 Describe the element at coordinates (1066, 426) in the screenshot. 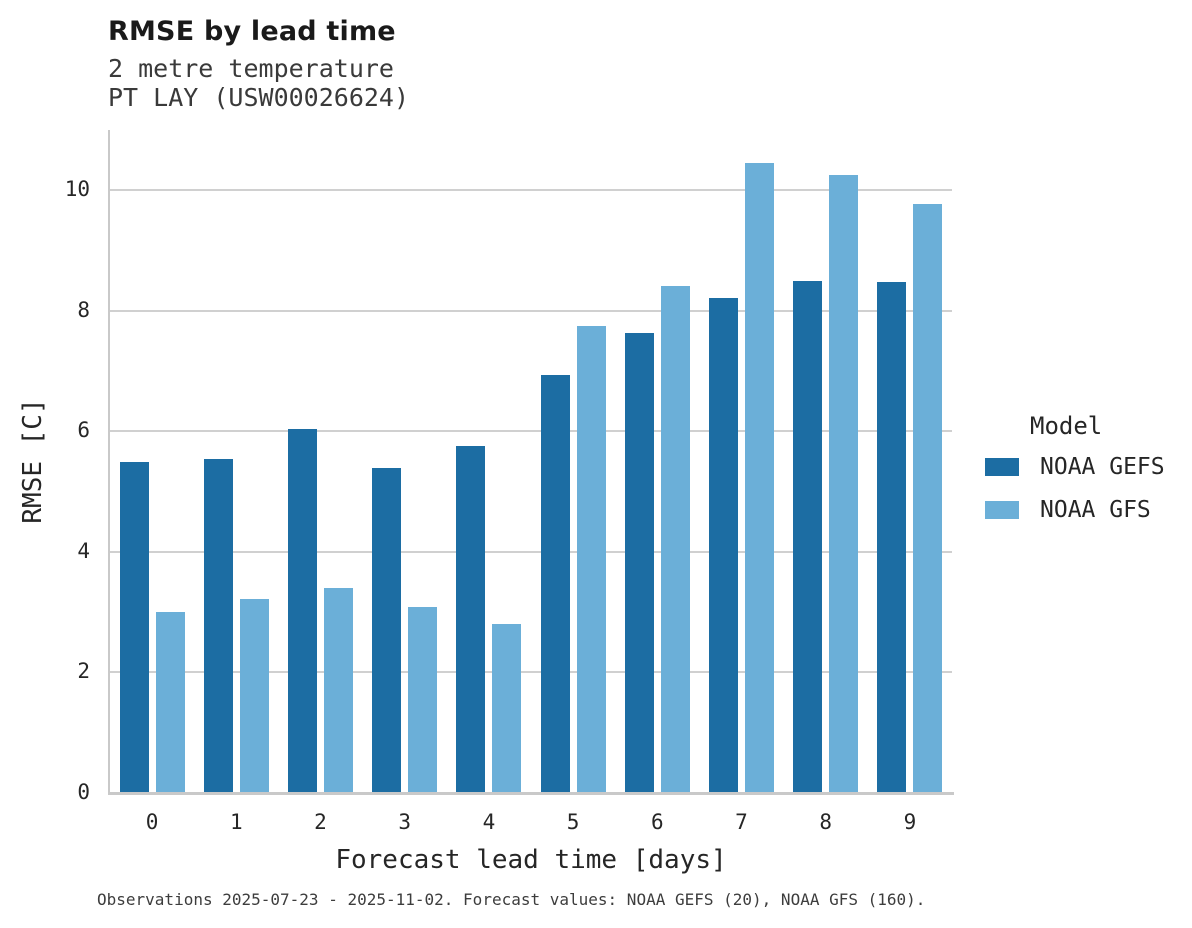

I see `legend-title: Model` at that location.